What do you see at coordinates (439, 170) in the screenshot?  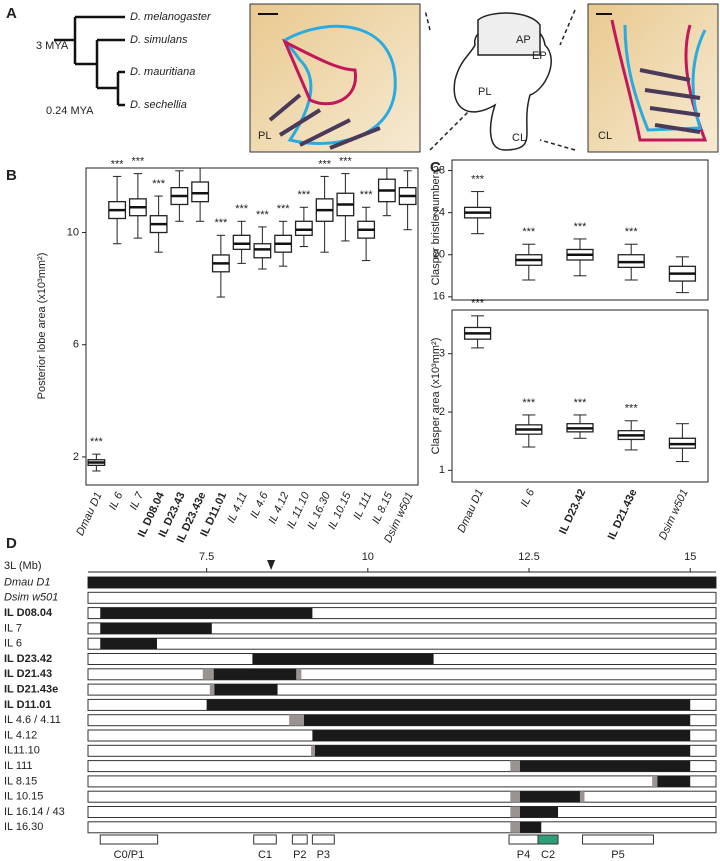 I see `y-tick-label: 28` at bounding box center [439, 170].